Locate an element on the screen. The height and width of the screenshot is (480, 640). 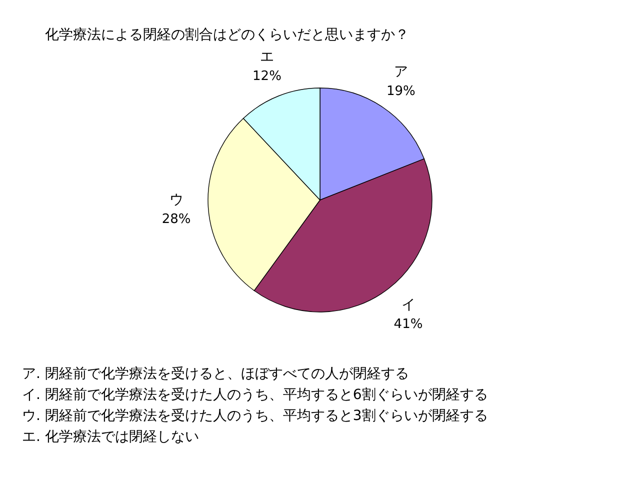
chart-title: 化学療法による閉経の割合はどのくらいだと思いますか？ is located at coordinates (227, 35).